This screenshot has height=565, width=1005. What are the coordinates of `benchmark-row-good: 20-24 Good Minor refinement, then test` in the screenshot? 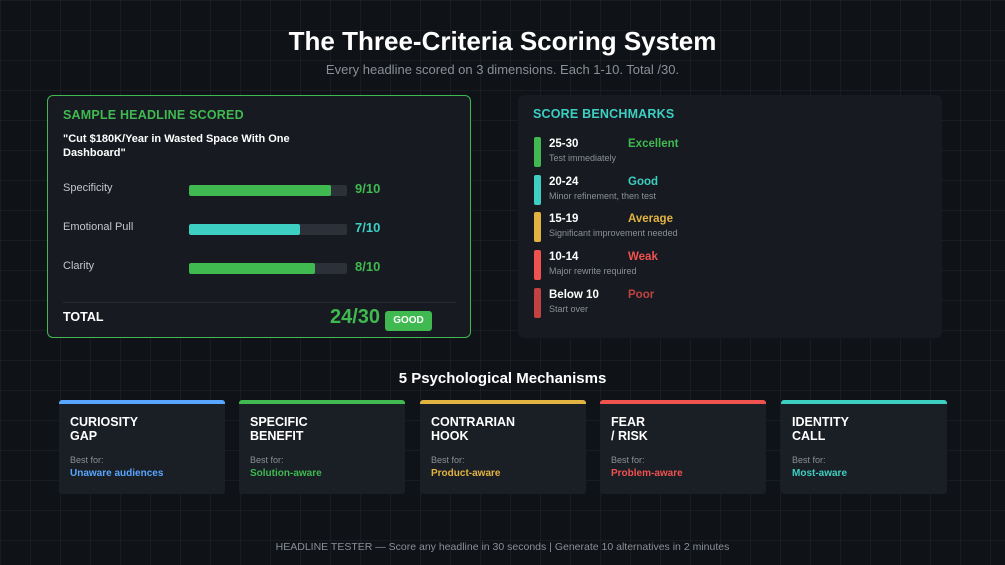 It's located at (729, 190).